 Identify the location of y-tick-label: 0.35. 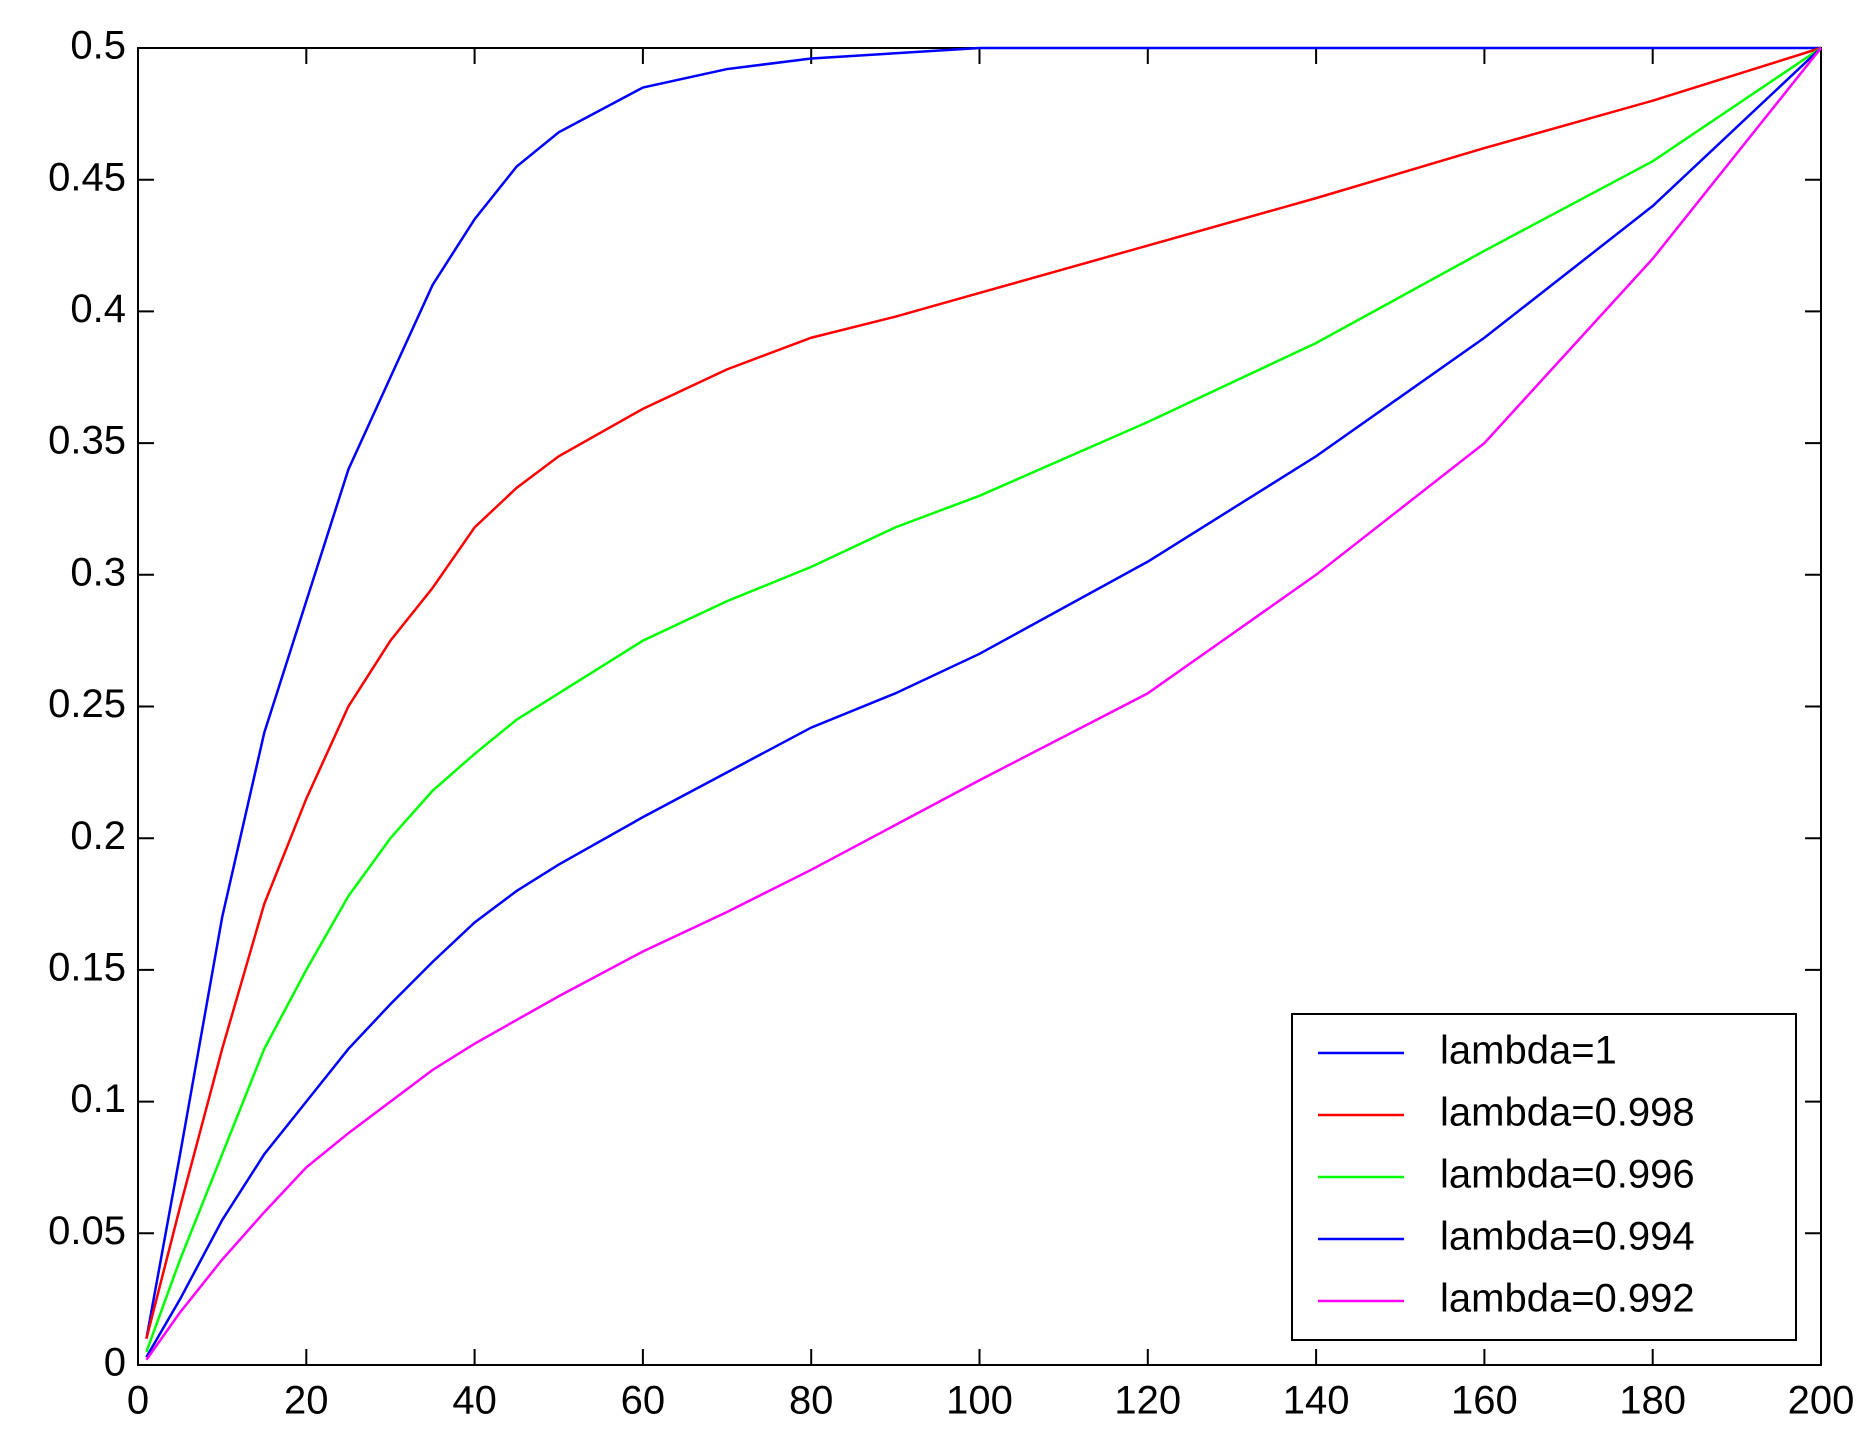
(87, 441).